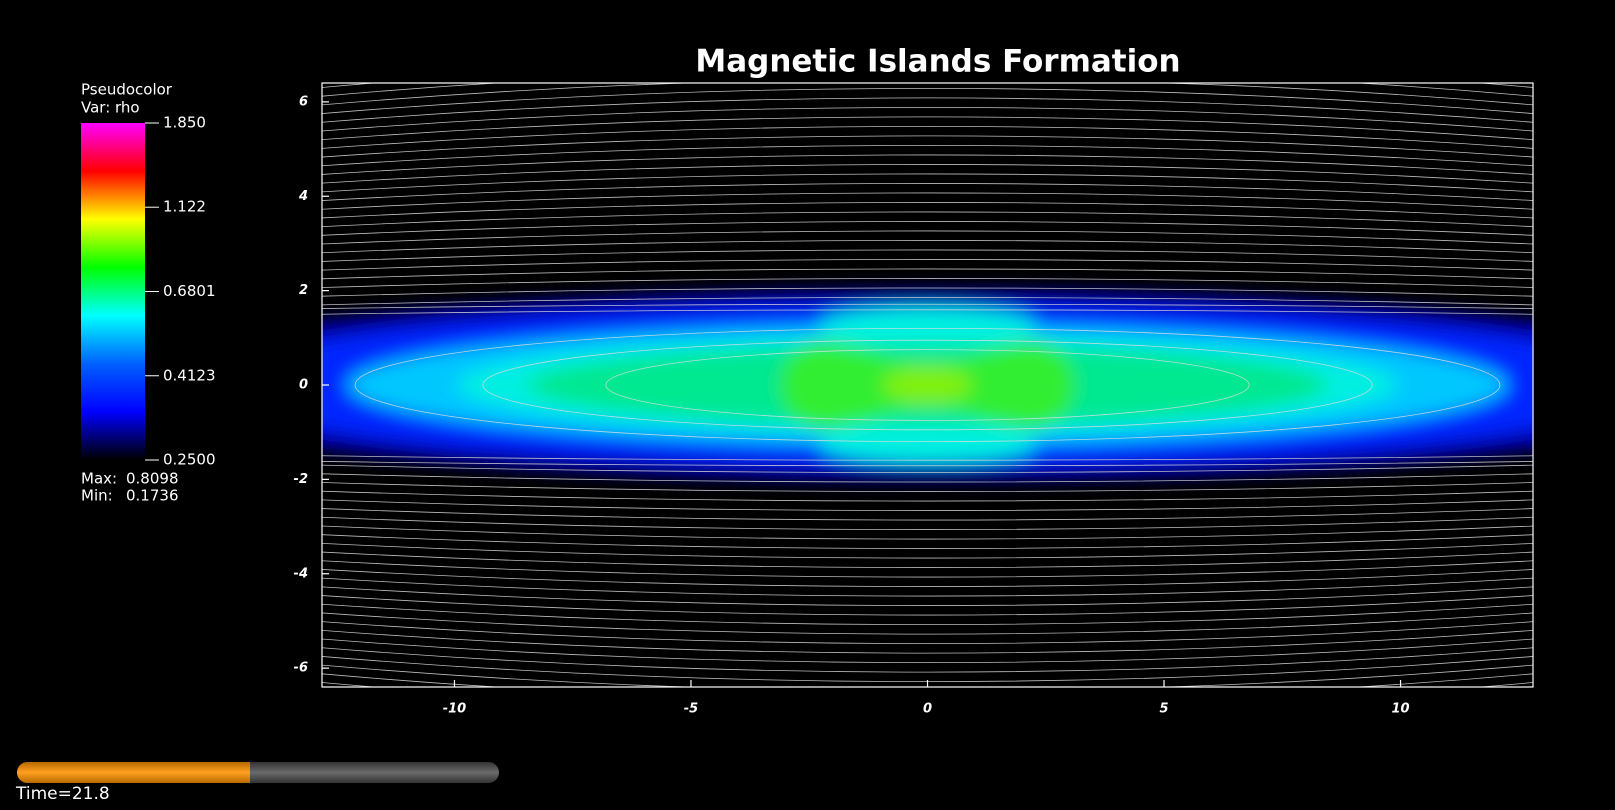 Image resolution: width=1615 pixels, height=810 pixels. Describe the element at coordinates (303, 385) in the screenshot. I see `y-tick-label: 0` at that location.